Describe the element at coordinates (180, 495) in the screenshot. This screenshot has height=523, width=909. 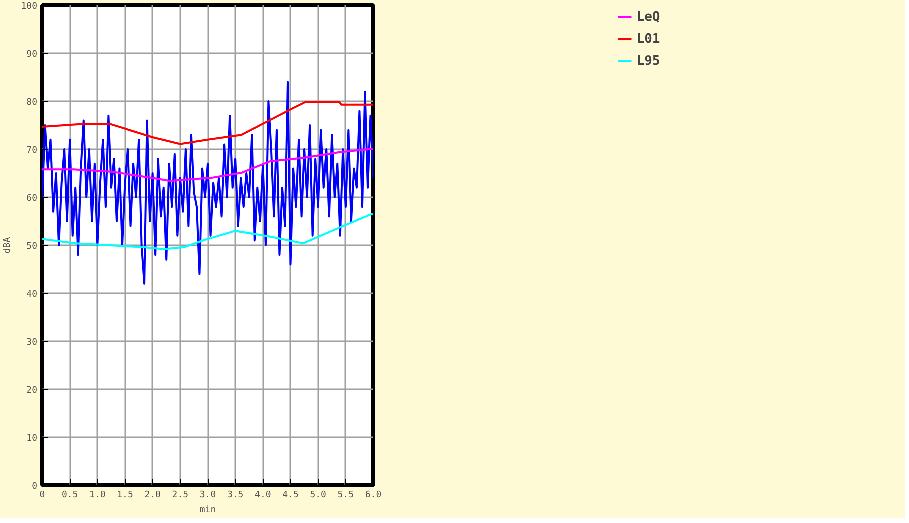
I see `x-tick-label: 2.5` at that location.